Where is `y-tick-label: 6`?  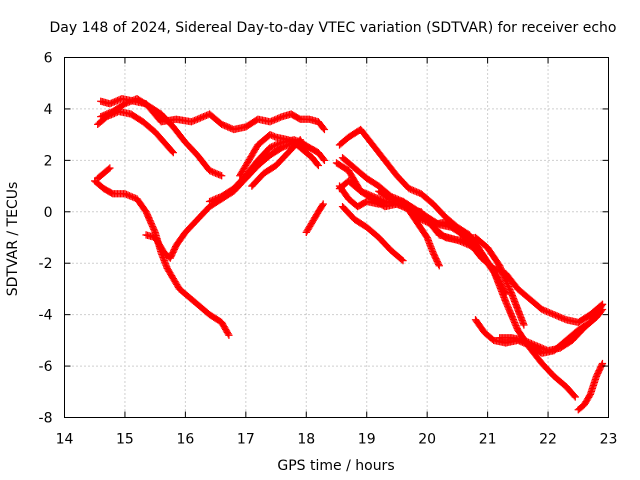 y-tick-label: 6 is located at coordinates (48, 59).